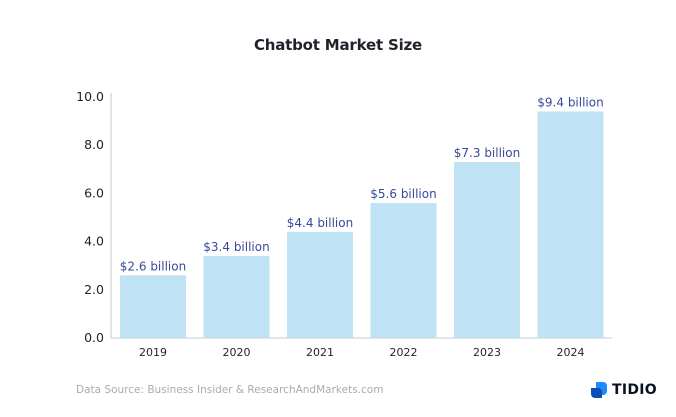 This screenshot has height=417, width=676. What do you see at coordinates (599, 390) in the screenshot?
I see `tidio-logo-icon` at bounding box center [599, 390].